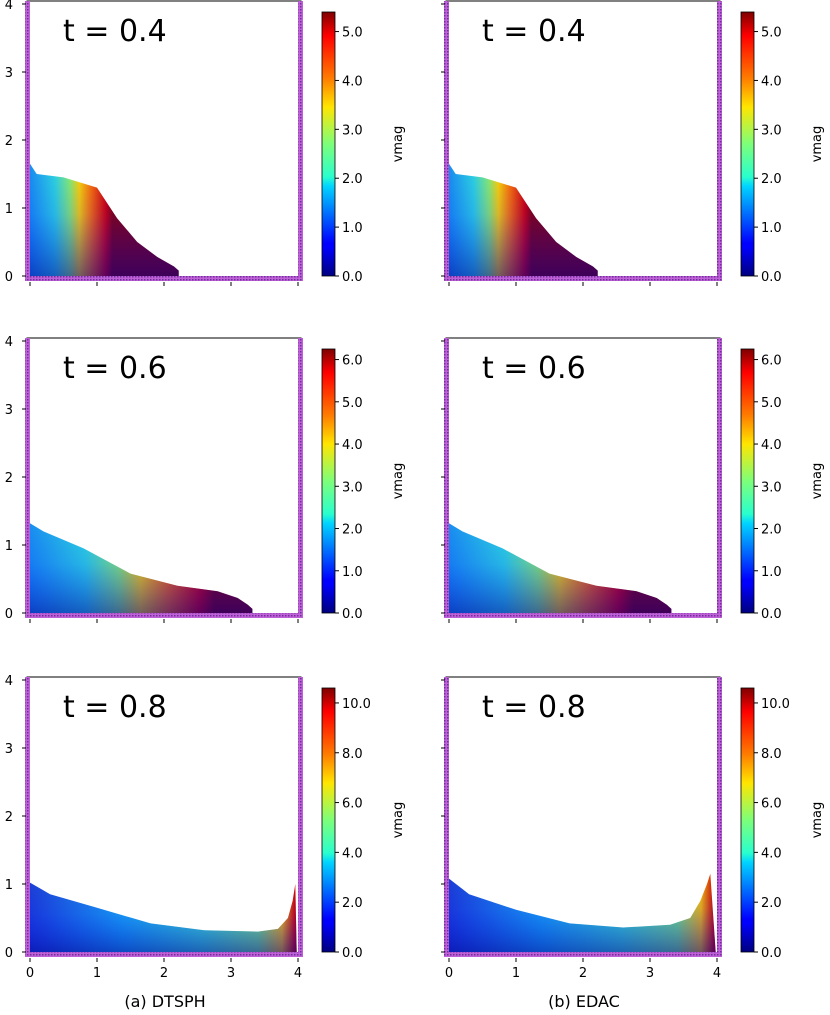  I want to click on x-tick-label: 4, so click(717, 973).